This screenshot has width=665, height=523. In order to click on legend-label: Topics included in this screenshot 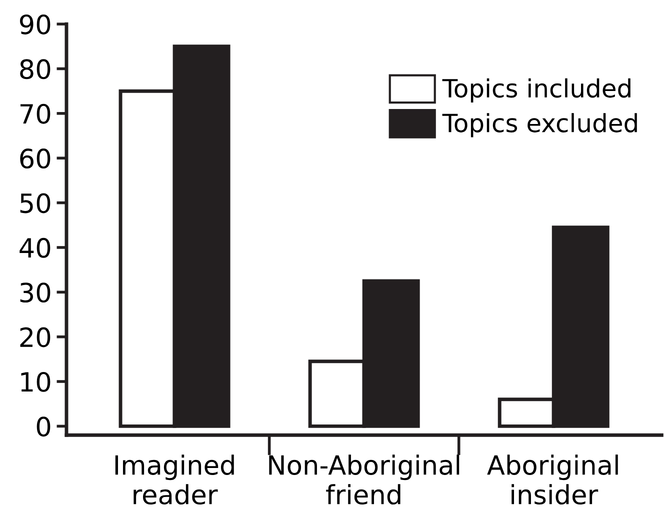, I will do `click(536, 90)`.